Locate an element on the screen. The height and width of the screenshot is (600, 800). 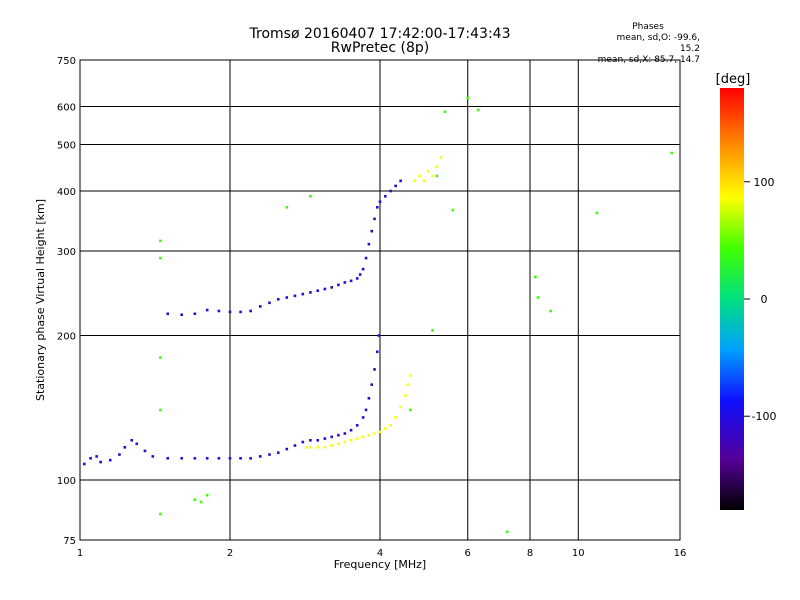
x-tick-label: 4 is located at coordinates (380, 553).